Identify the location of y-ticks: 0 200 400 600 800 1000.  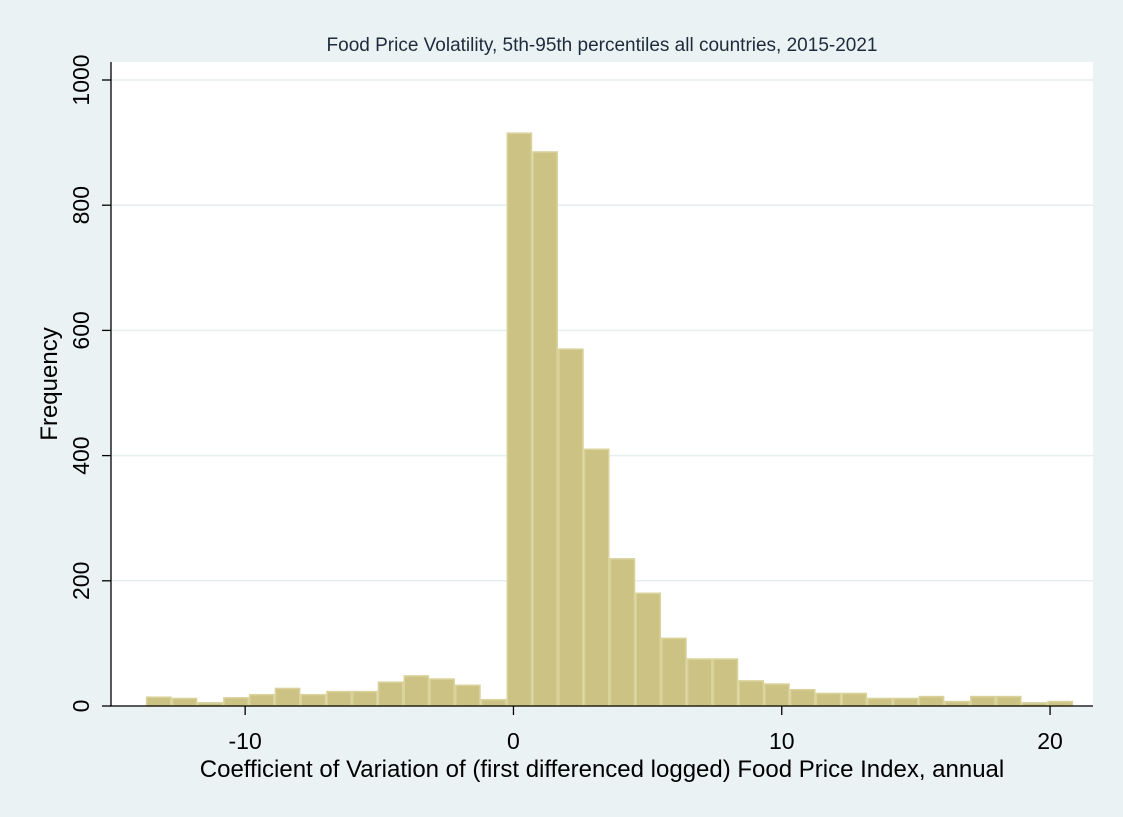
(89, 383).